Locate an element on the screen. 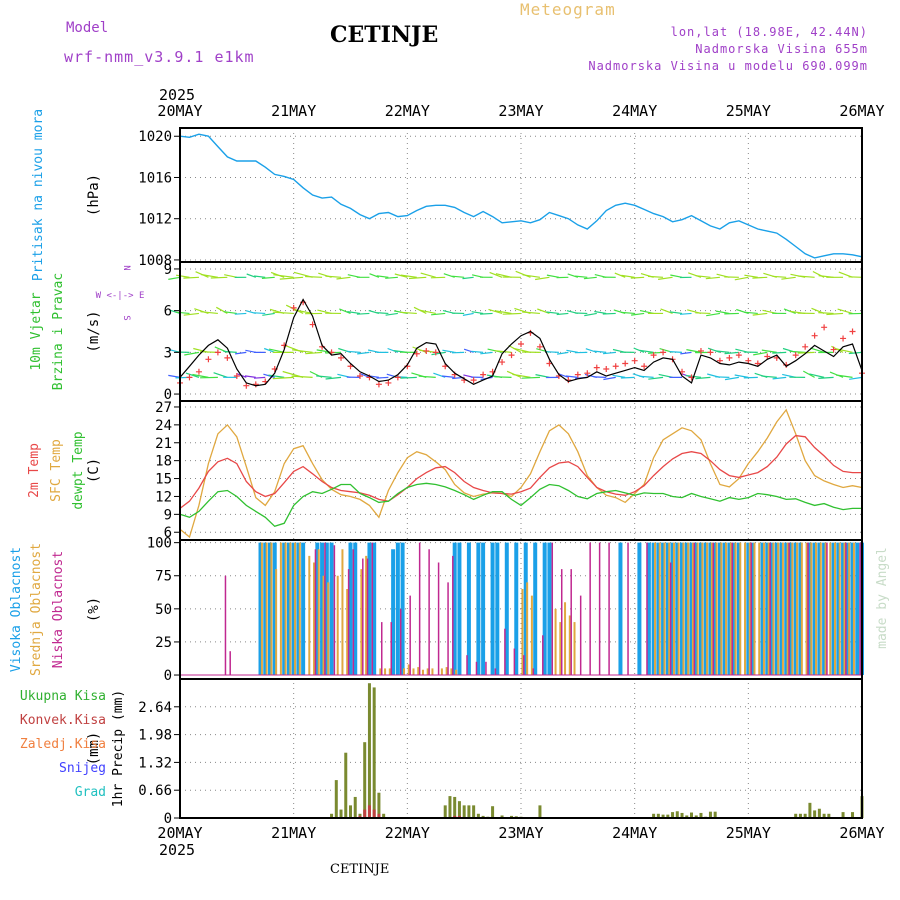  x-tick-bottom-label: 21MAY is located at coordinates (293, 833).